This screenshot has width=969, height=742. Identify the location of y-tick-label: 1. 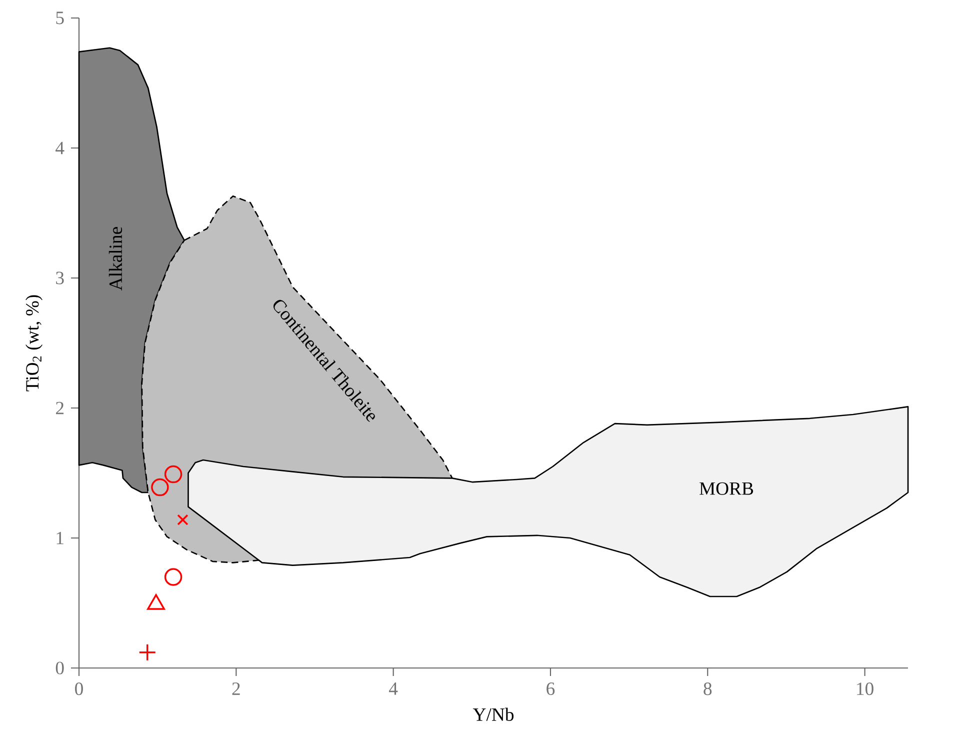
(60, 538).